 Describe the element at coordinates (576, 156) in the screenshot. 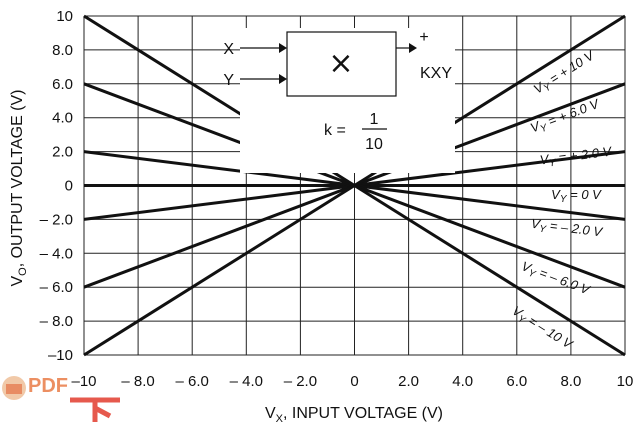

I see `series-label: VY = + 2.0 V` at that location.